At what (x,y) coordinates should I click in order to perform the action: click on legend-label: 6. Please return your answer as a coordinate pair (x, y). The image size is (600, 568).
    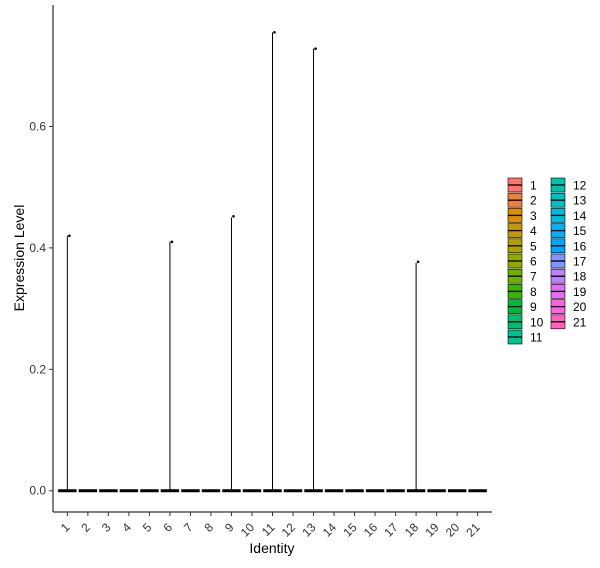
    Looking at the image, I should click on (533, 262).